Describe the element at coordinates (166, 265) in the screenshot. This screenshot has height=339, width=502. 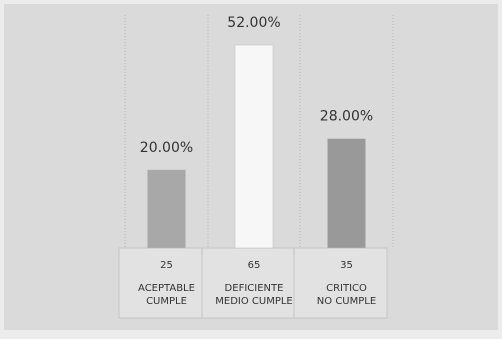
I see `count-label: 25` at that location.